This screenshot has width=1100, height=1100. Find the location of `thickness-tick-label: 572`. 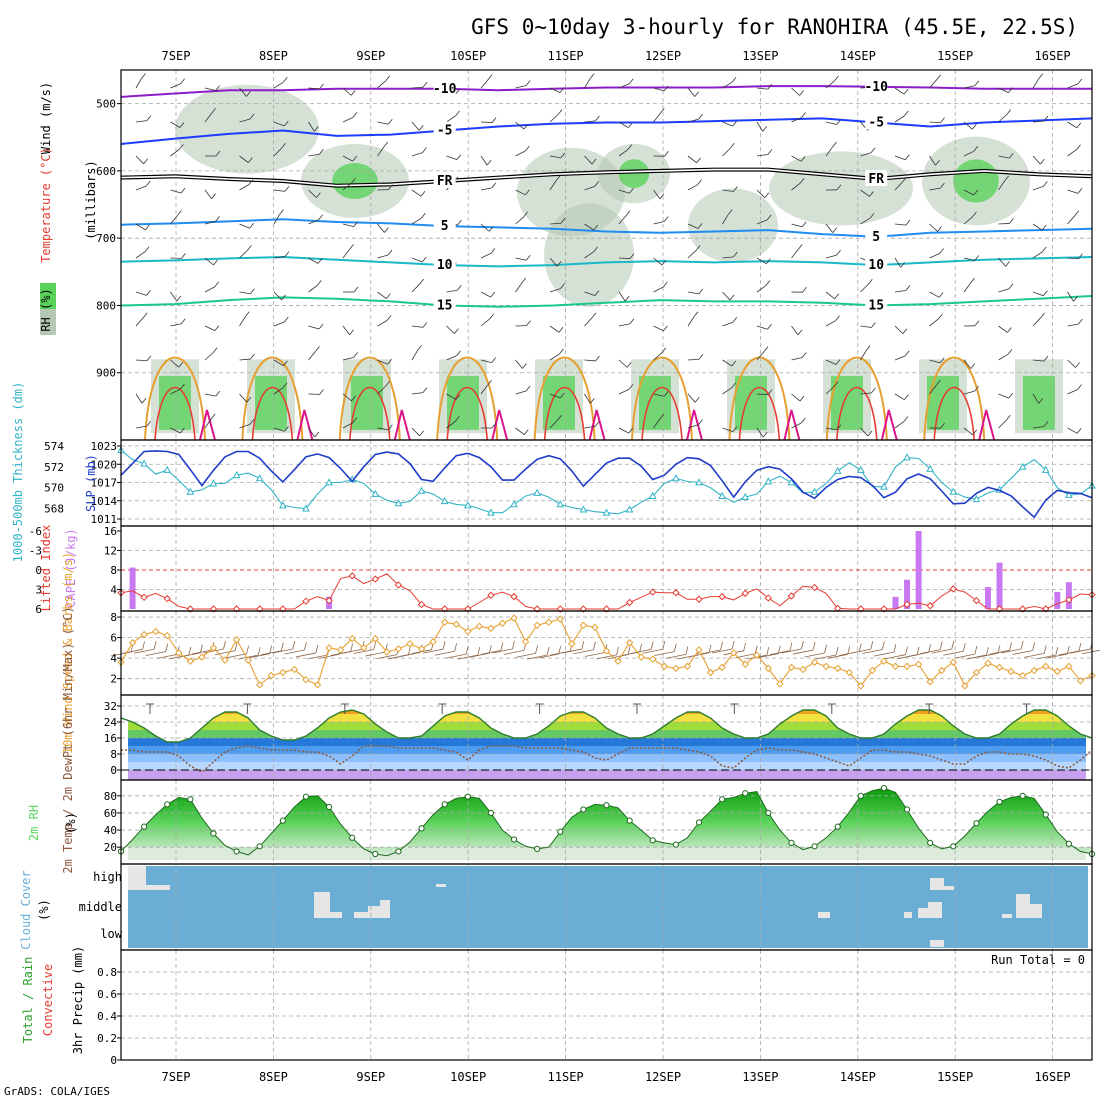

thickness-tick-label: 572 is located at coordinates (54, 467).